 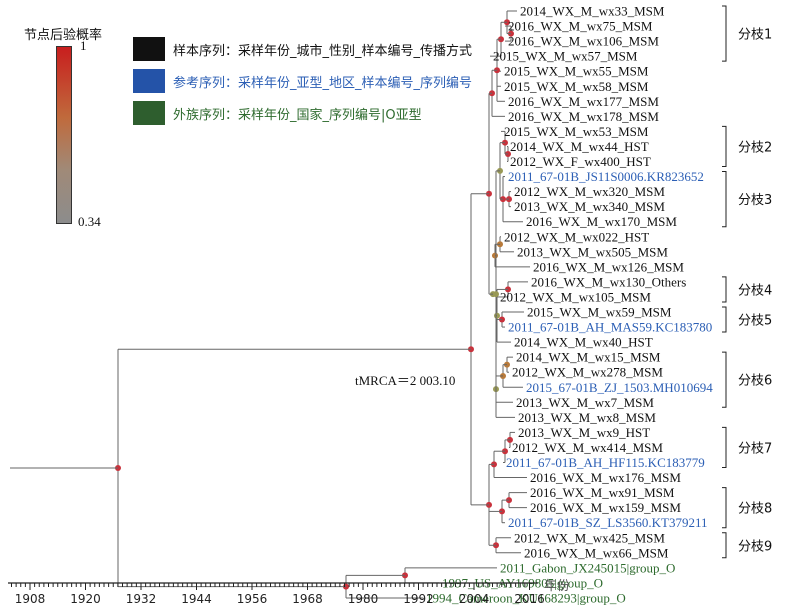 What do you see at coordinates (529, 599) in the screenshot?
I see `axis-tick-label: 2016` at bounding box center [529, 599].